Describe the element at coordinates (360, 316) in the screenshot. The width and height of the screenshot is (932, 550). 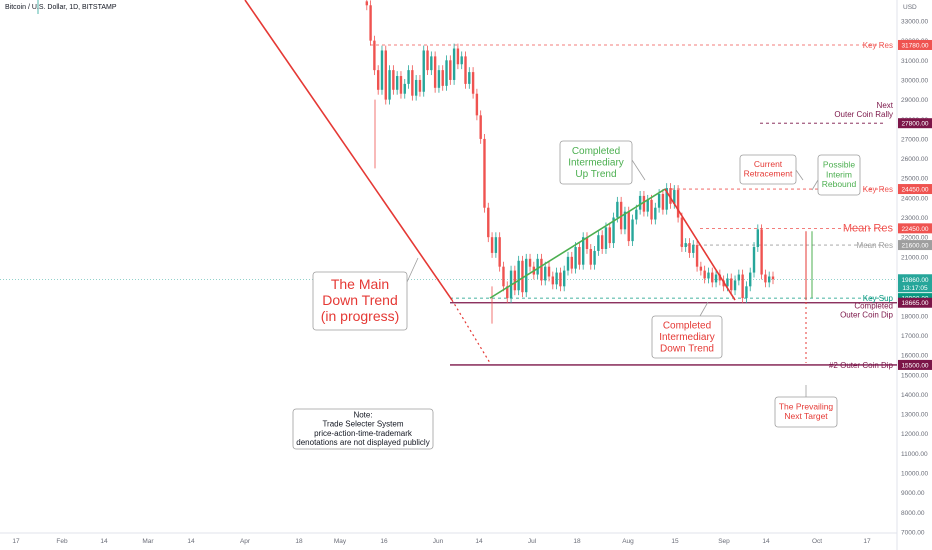
I see `annotation-text: (in progress)` at that location.